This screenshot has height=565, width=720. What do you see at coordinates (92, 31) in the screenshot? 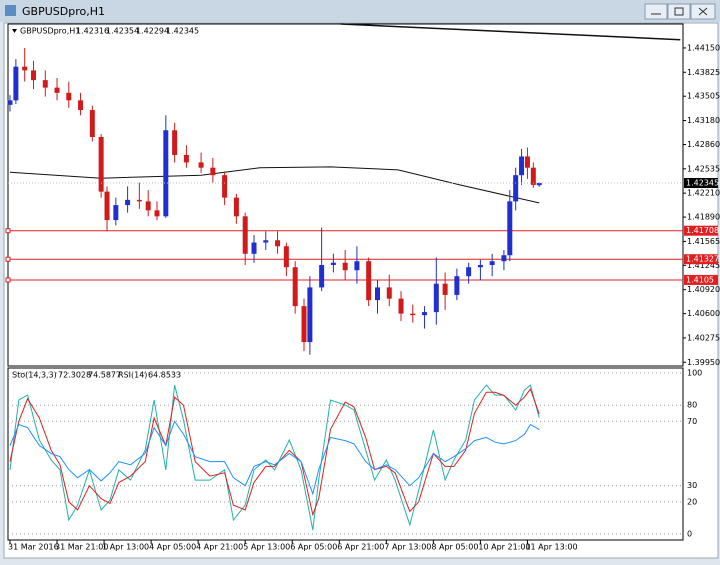
I see `last-open: 1.42316` at bounding box center [92, 31].